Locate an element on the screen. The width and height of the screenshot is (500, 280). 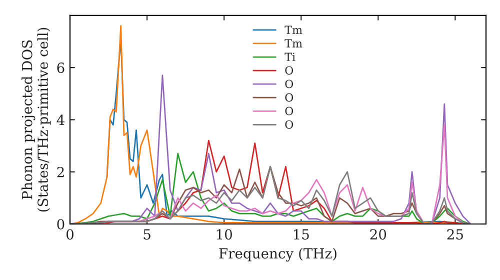
x-tick-label: 5 is located at coordinates (147, 234).